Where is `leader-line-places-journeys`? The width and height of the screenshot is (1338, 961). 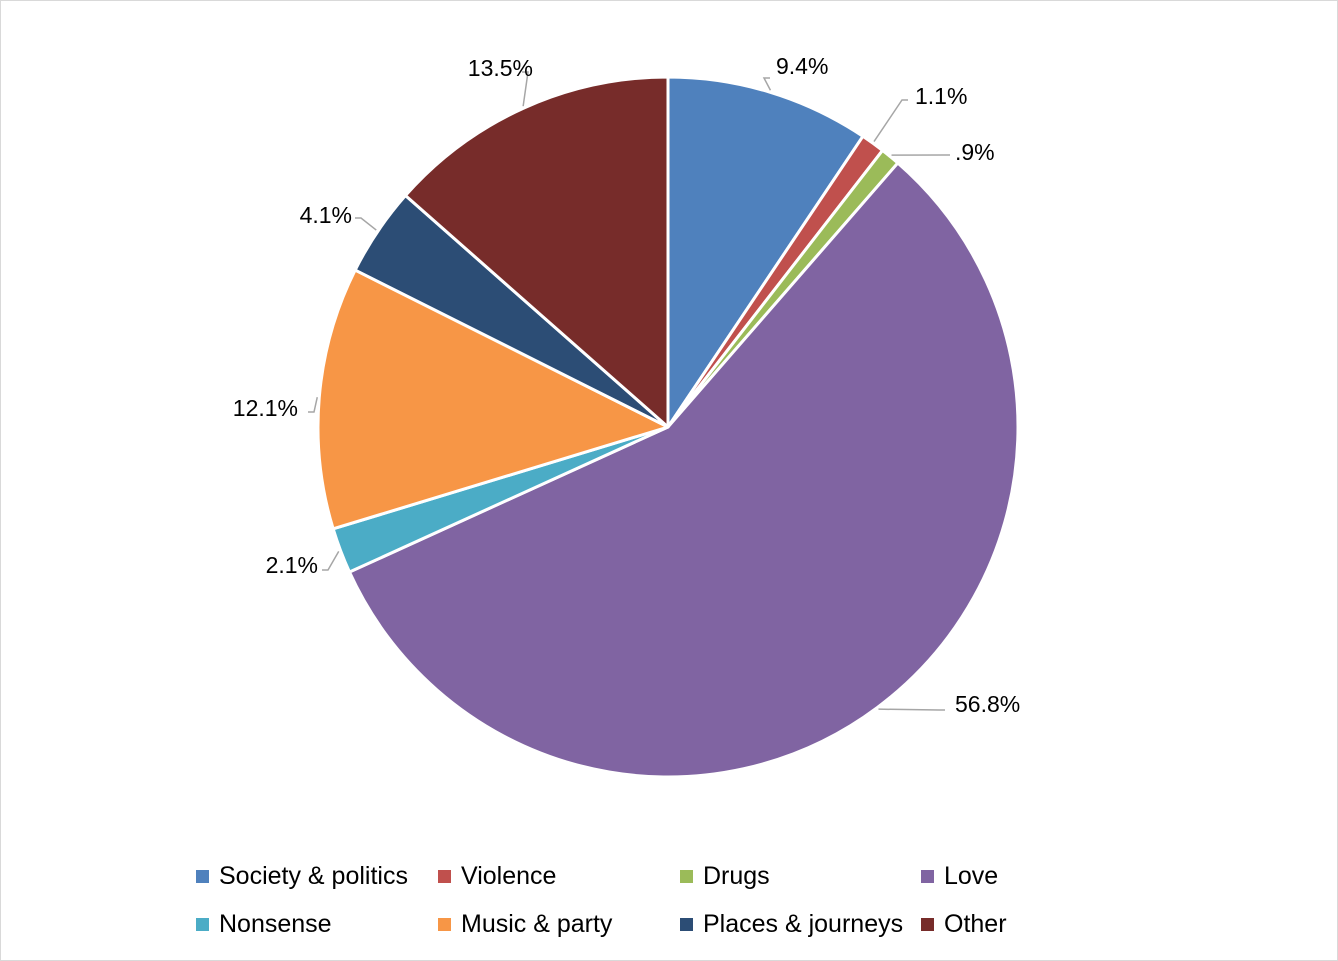 leader-line-places-journeys is located at coordinates (366, 224).